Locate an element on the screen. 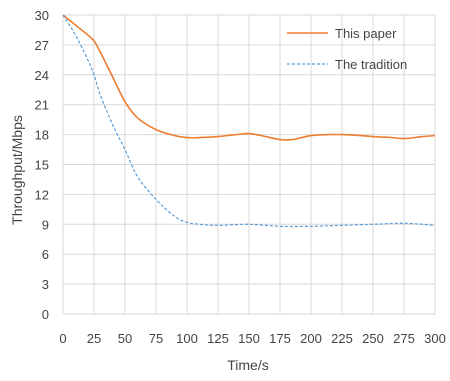  x-tick-label: 50 is located at coordinates (125, 338).